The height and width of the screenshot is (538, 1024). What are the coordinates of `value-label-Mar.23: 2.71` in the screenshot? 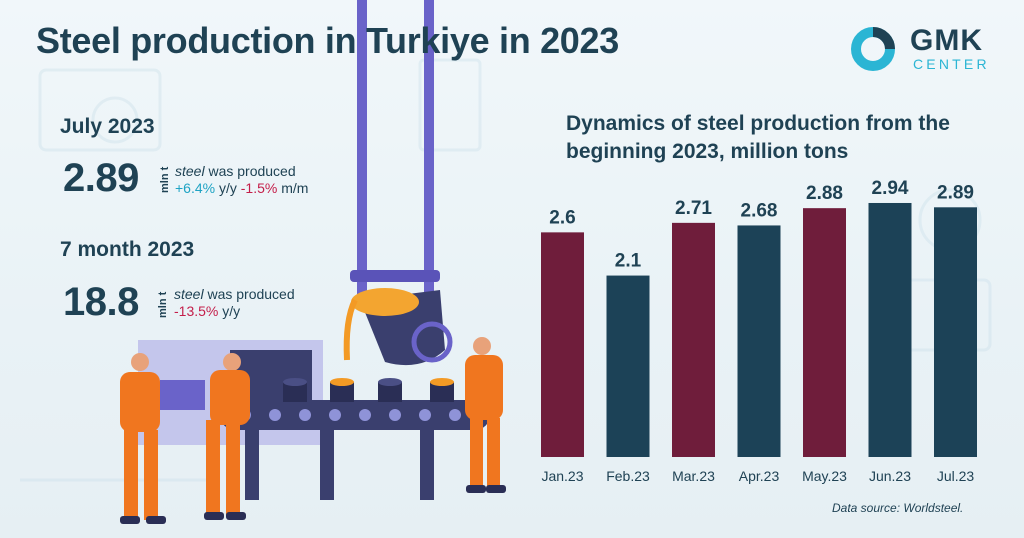 It's located at (693, 208).